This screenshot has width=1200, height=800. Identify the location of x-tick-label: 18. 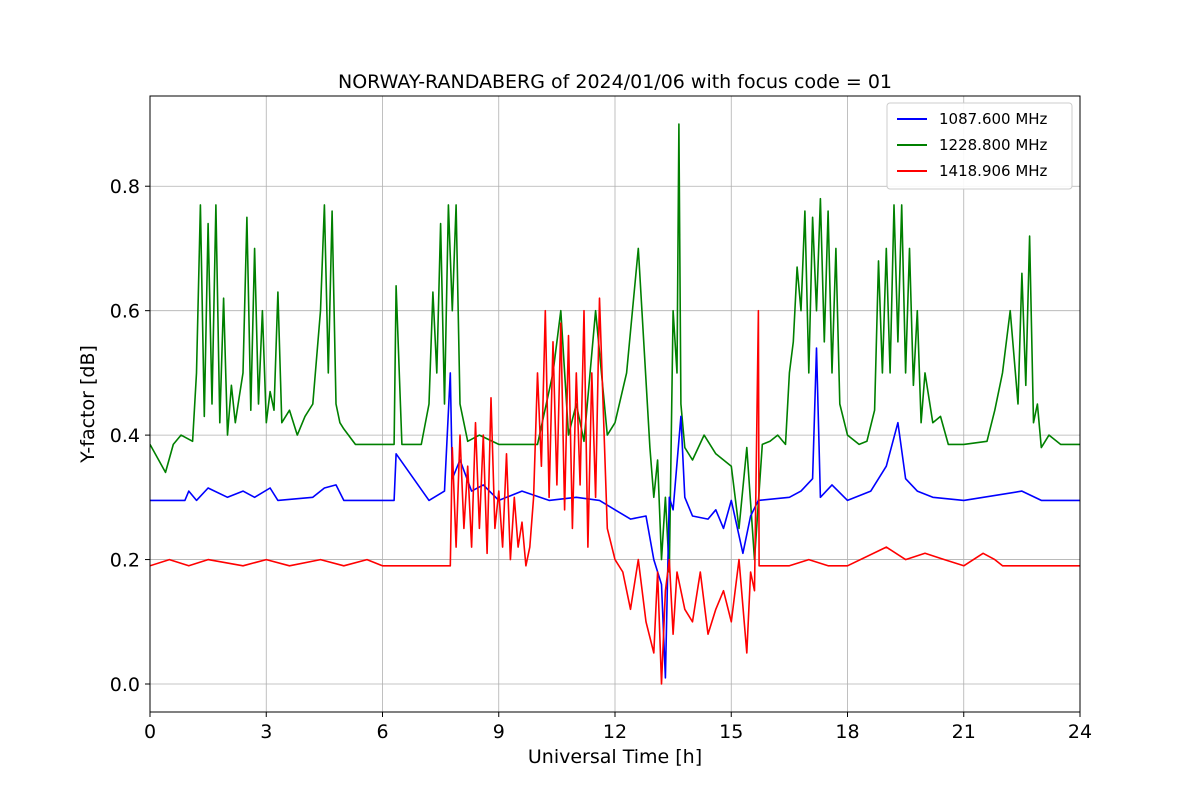
(847, 732).